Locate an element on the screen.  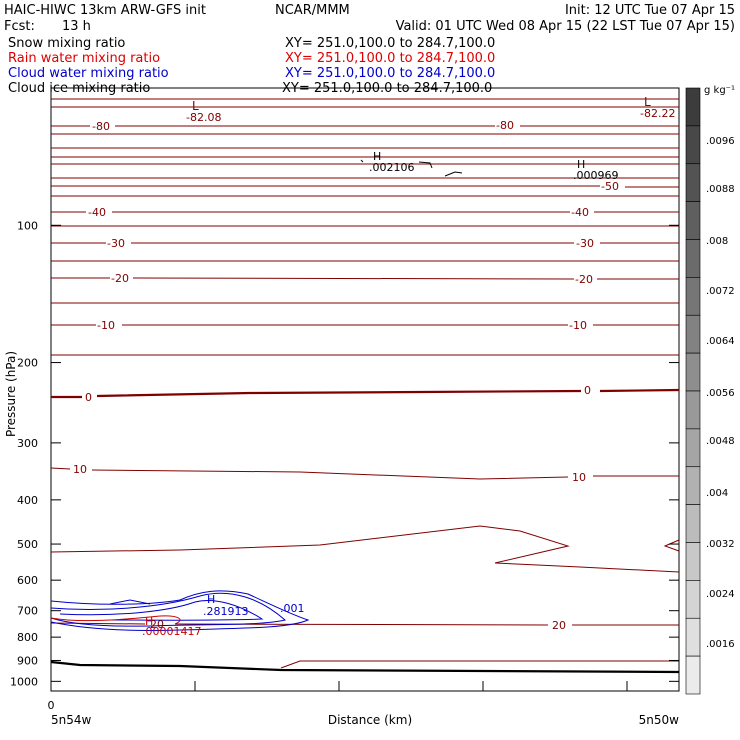
contour-label: 10 is located at coordinates (579, 477).